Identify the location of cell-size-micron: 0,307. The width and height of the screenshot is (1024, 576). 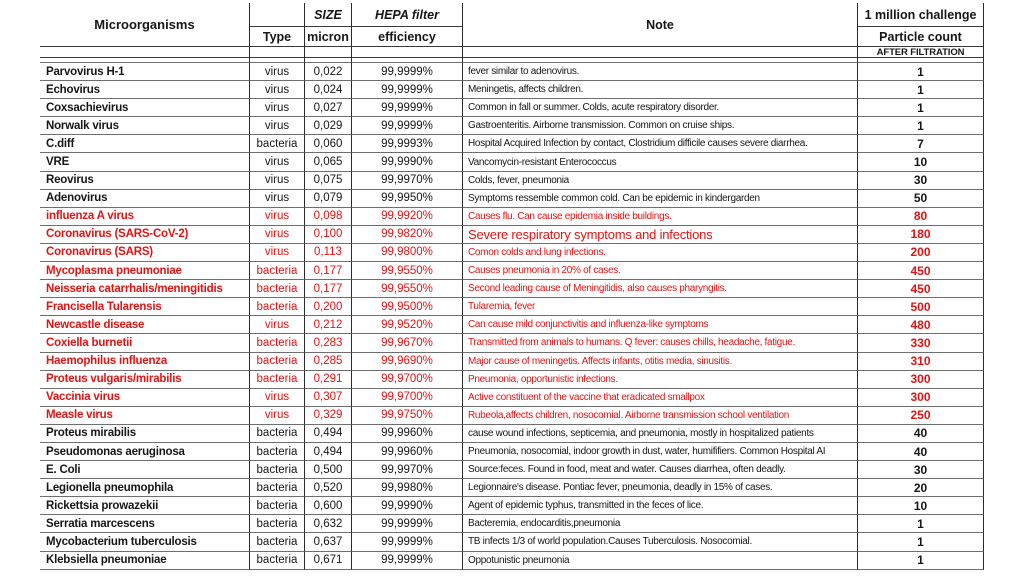
(328, 397).